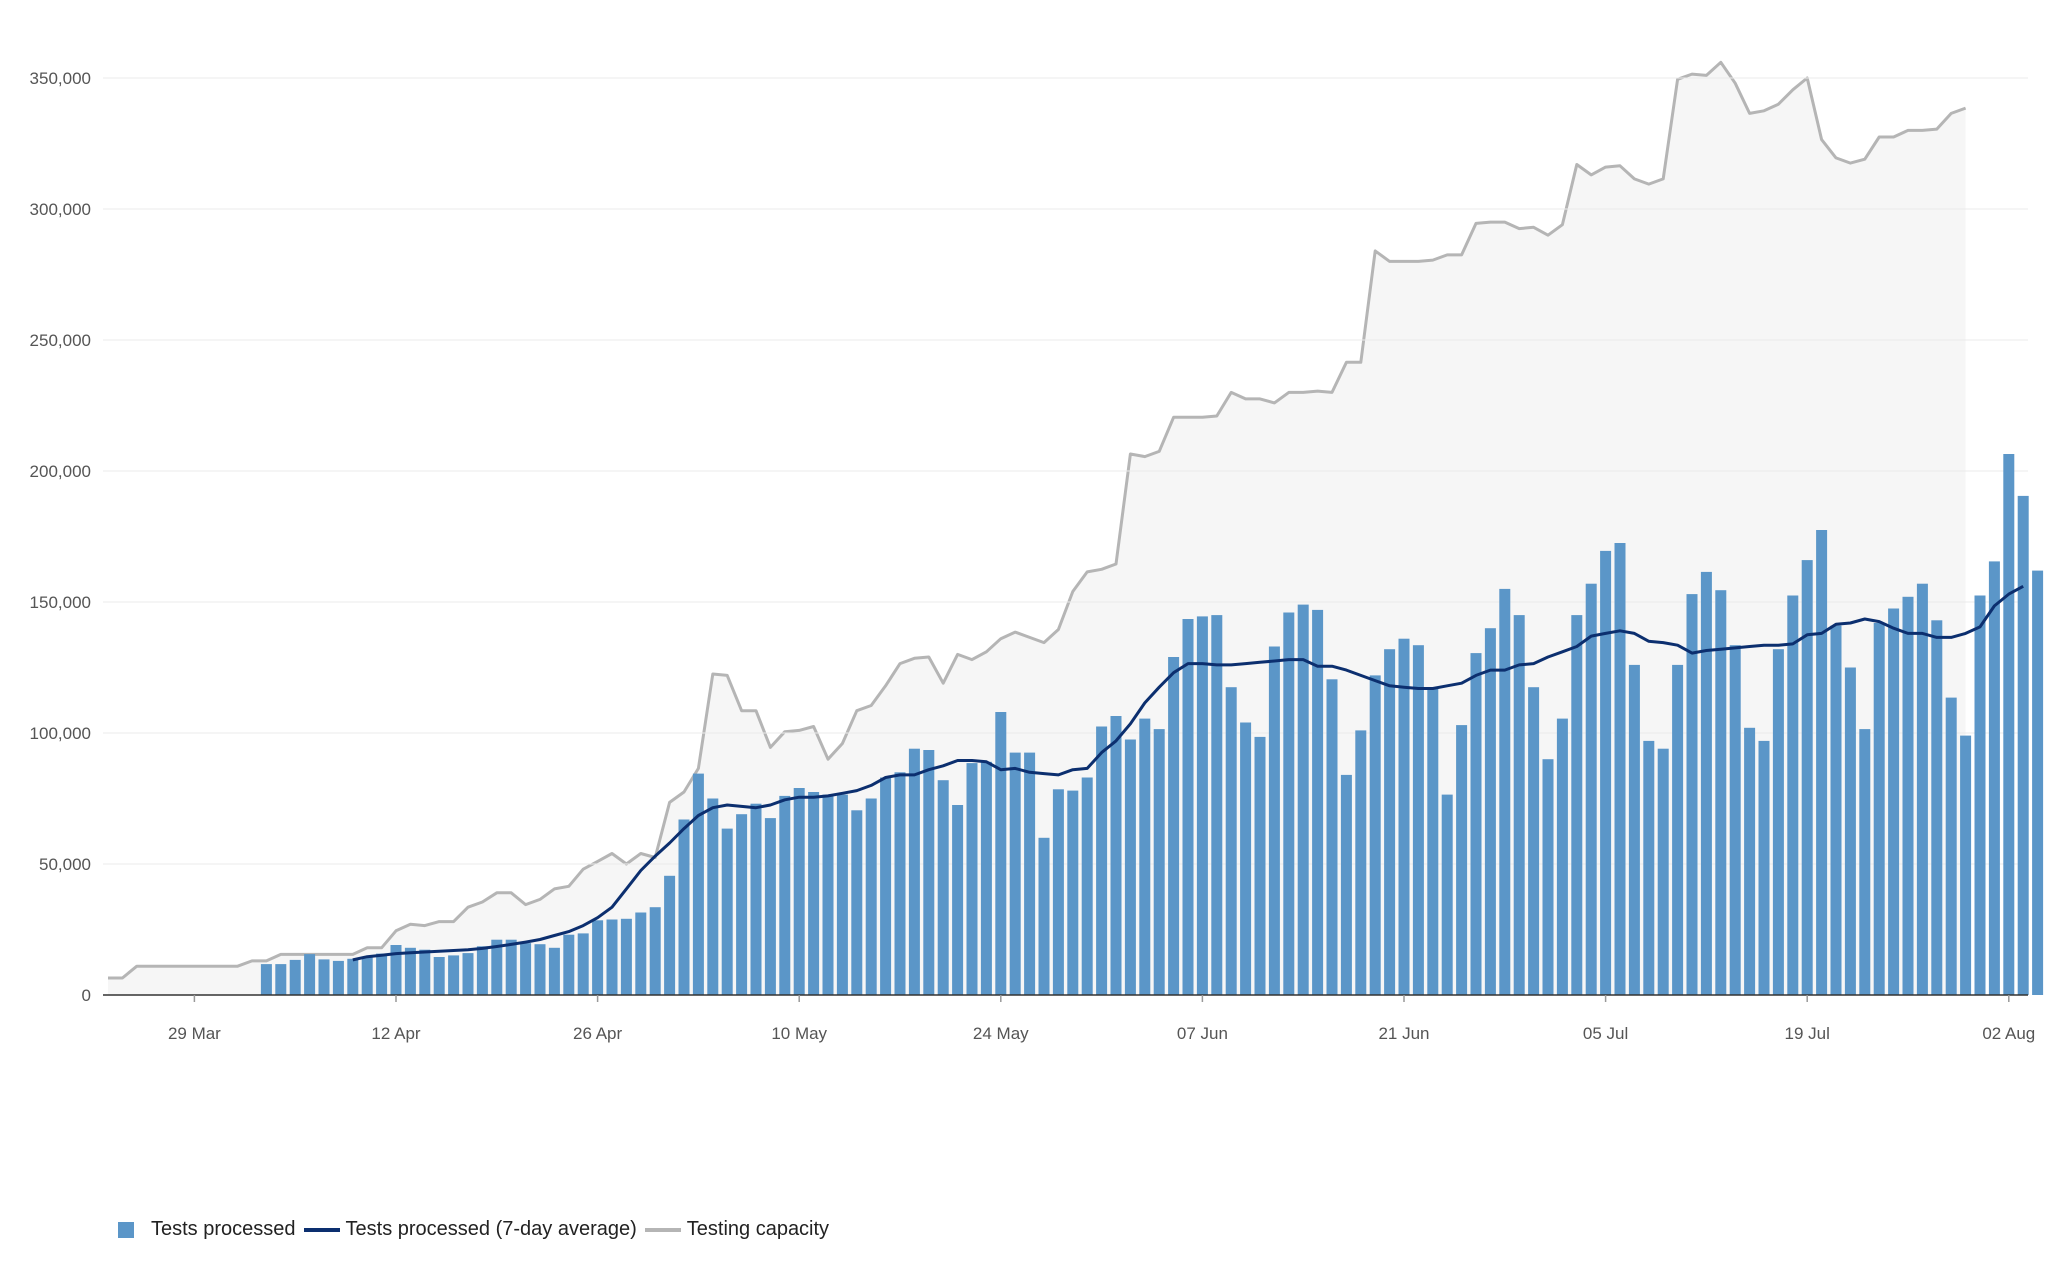 This screenshot has width=2048, height=1266. I want to click on legend-label-testing-capacity: Testing capacity, so click(758, 1229).